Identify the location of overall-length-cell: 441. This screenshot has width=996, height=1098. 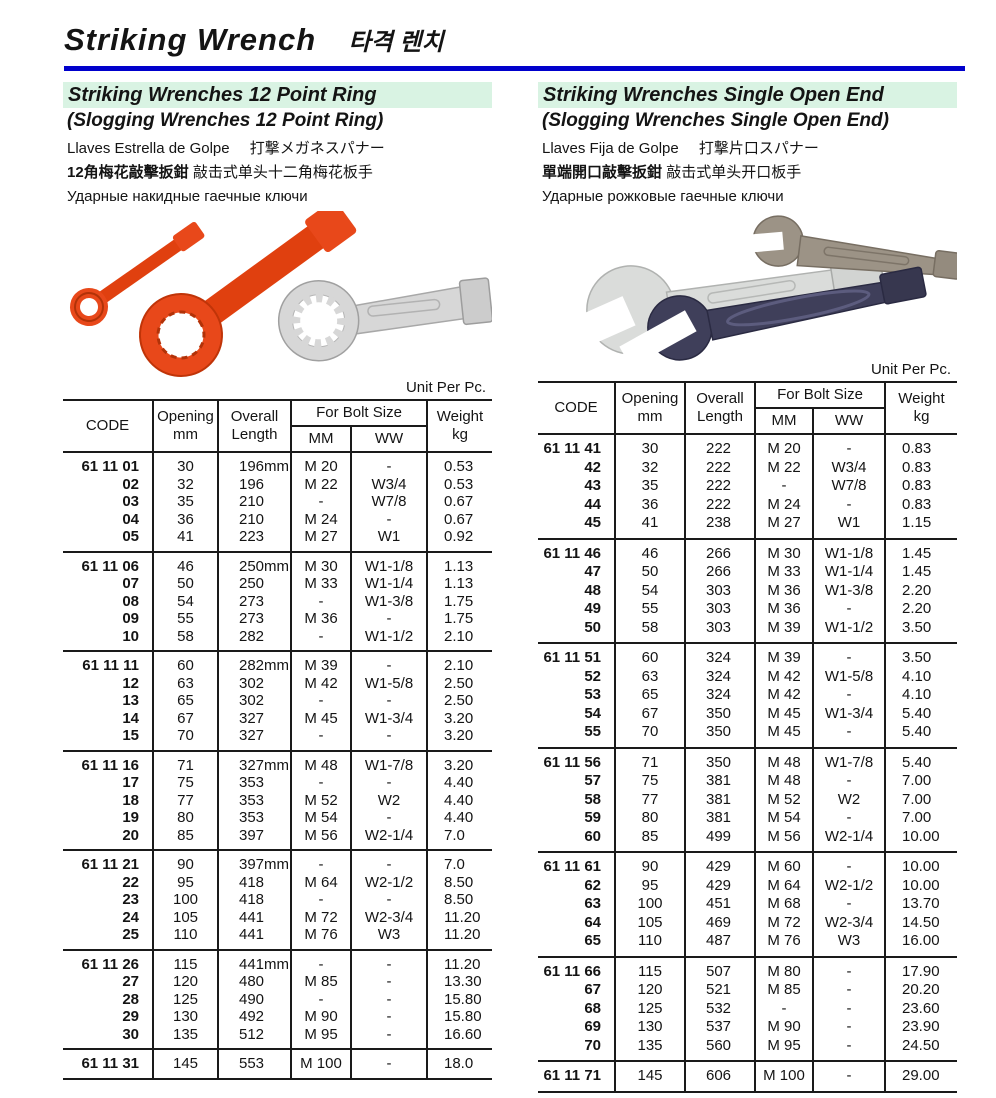
(254, 917).